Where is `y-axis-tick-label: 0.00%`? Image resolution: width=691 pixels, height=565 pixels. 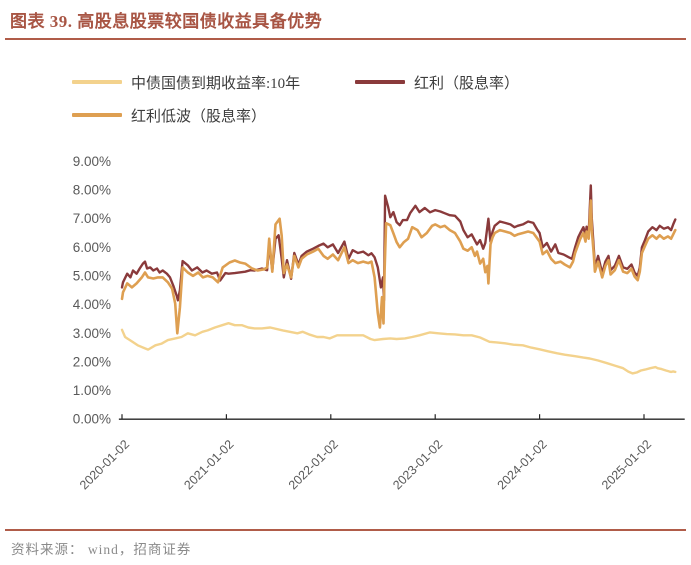
y-axis-tick-label: 0.00% is located at coordinates (92, 419).